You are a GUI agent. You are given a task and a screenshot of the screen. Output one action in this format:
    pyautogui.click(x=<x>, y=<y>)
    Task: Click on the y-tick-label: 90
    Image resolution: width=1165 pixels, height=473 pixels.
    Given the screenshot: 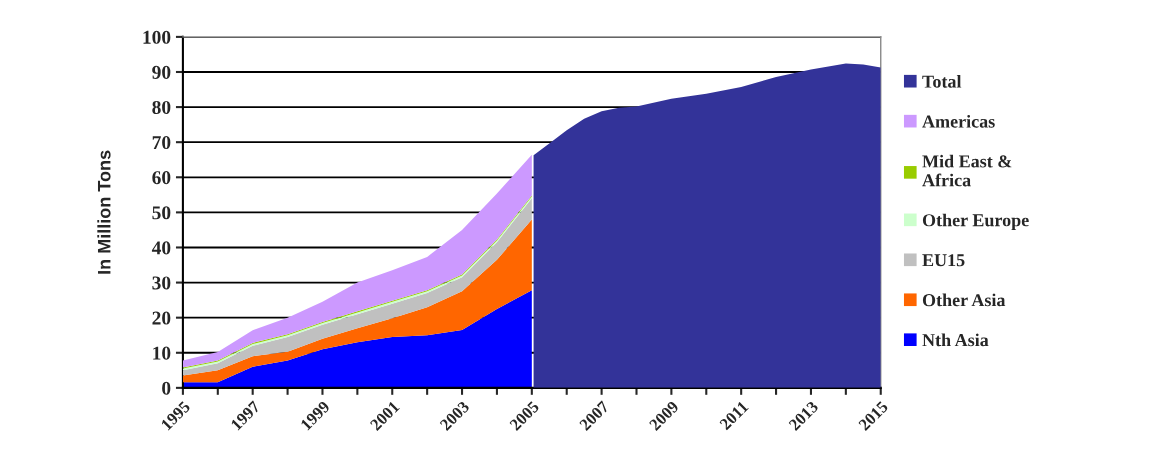 What is the action you would take?
    pyautogui.click(x=161, y=72)
    